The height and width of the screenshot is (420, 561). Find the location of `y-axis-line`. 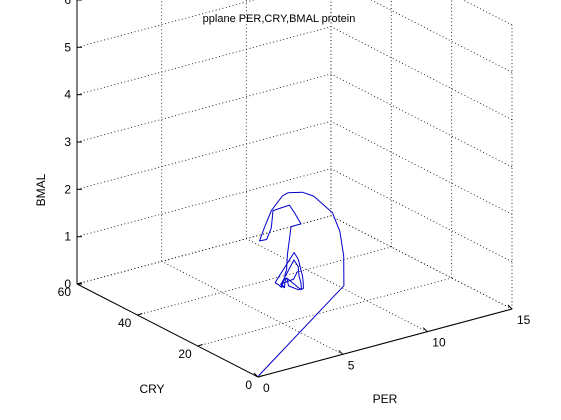

y-axis-line is located at coordinates (167, 330).